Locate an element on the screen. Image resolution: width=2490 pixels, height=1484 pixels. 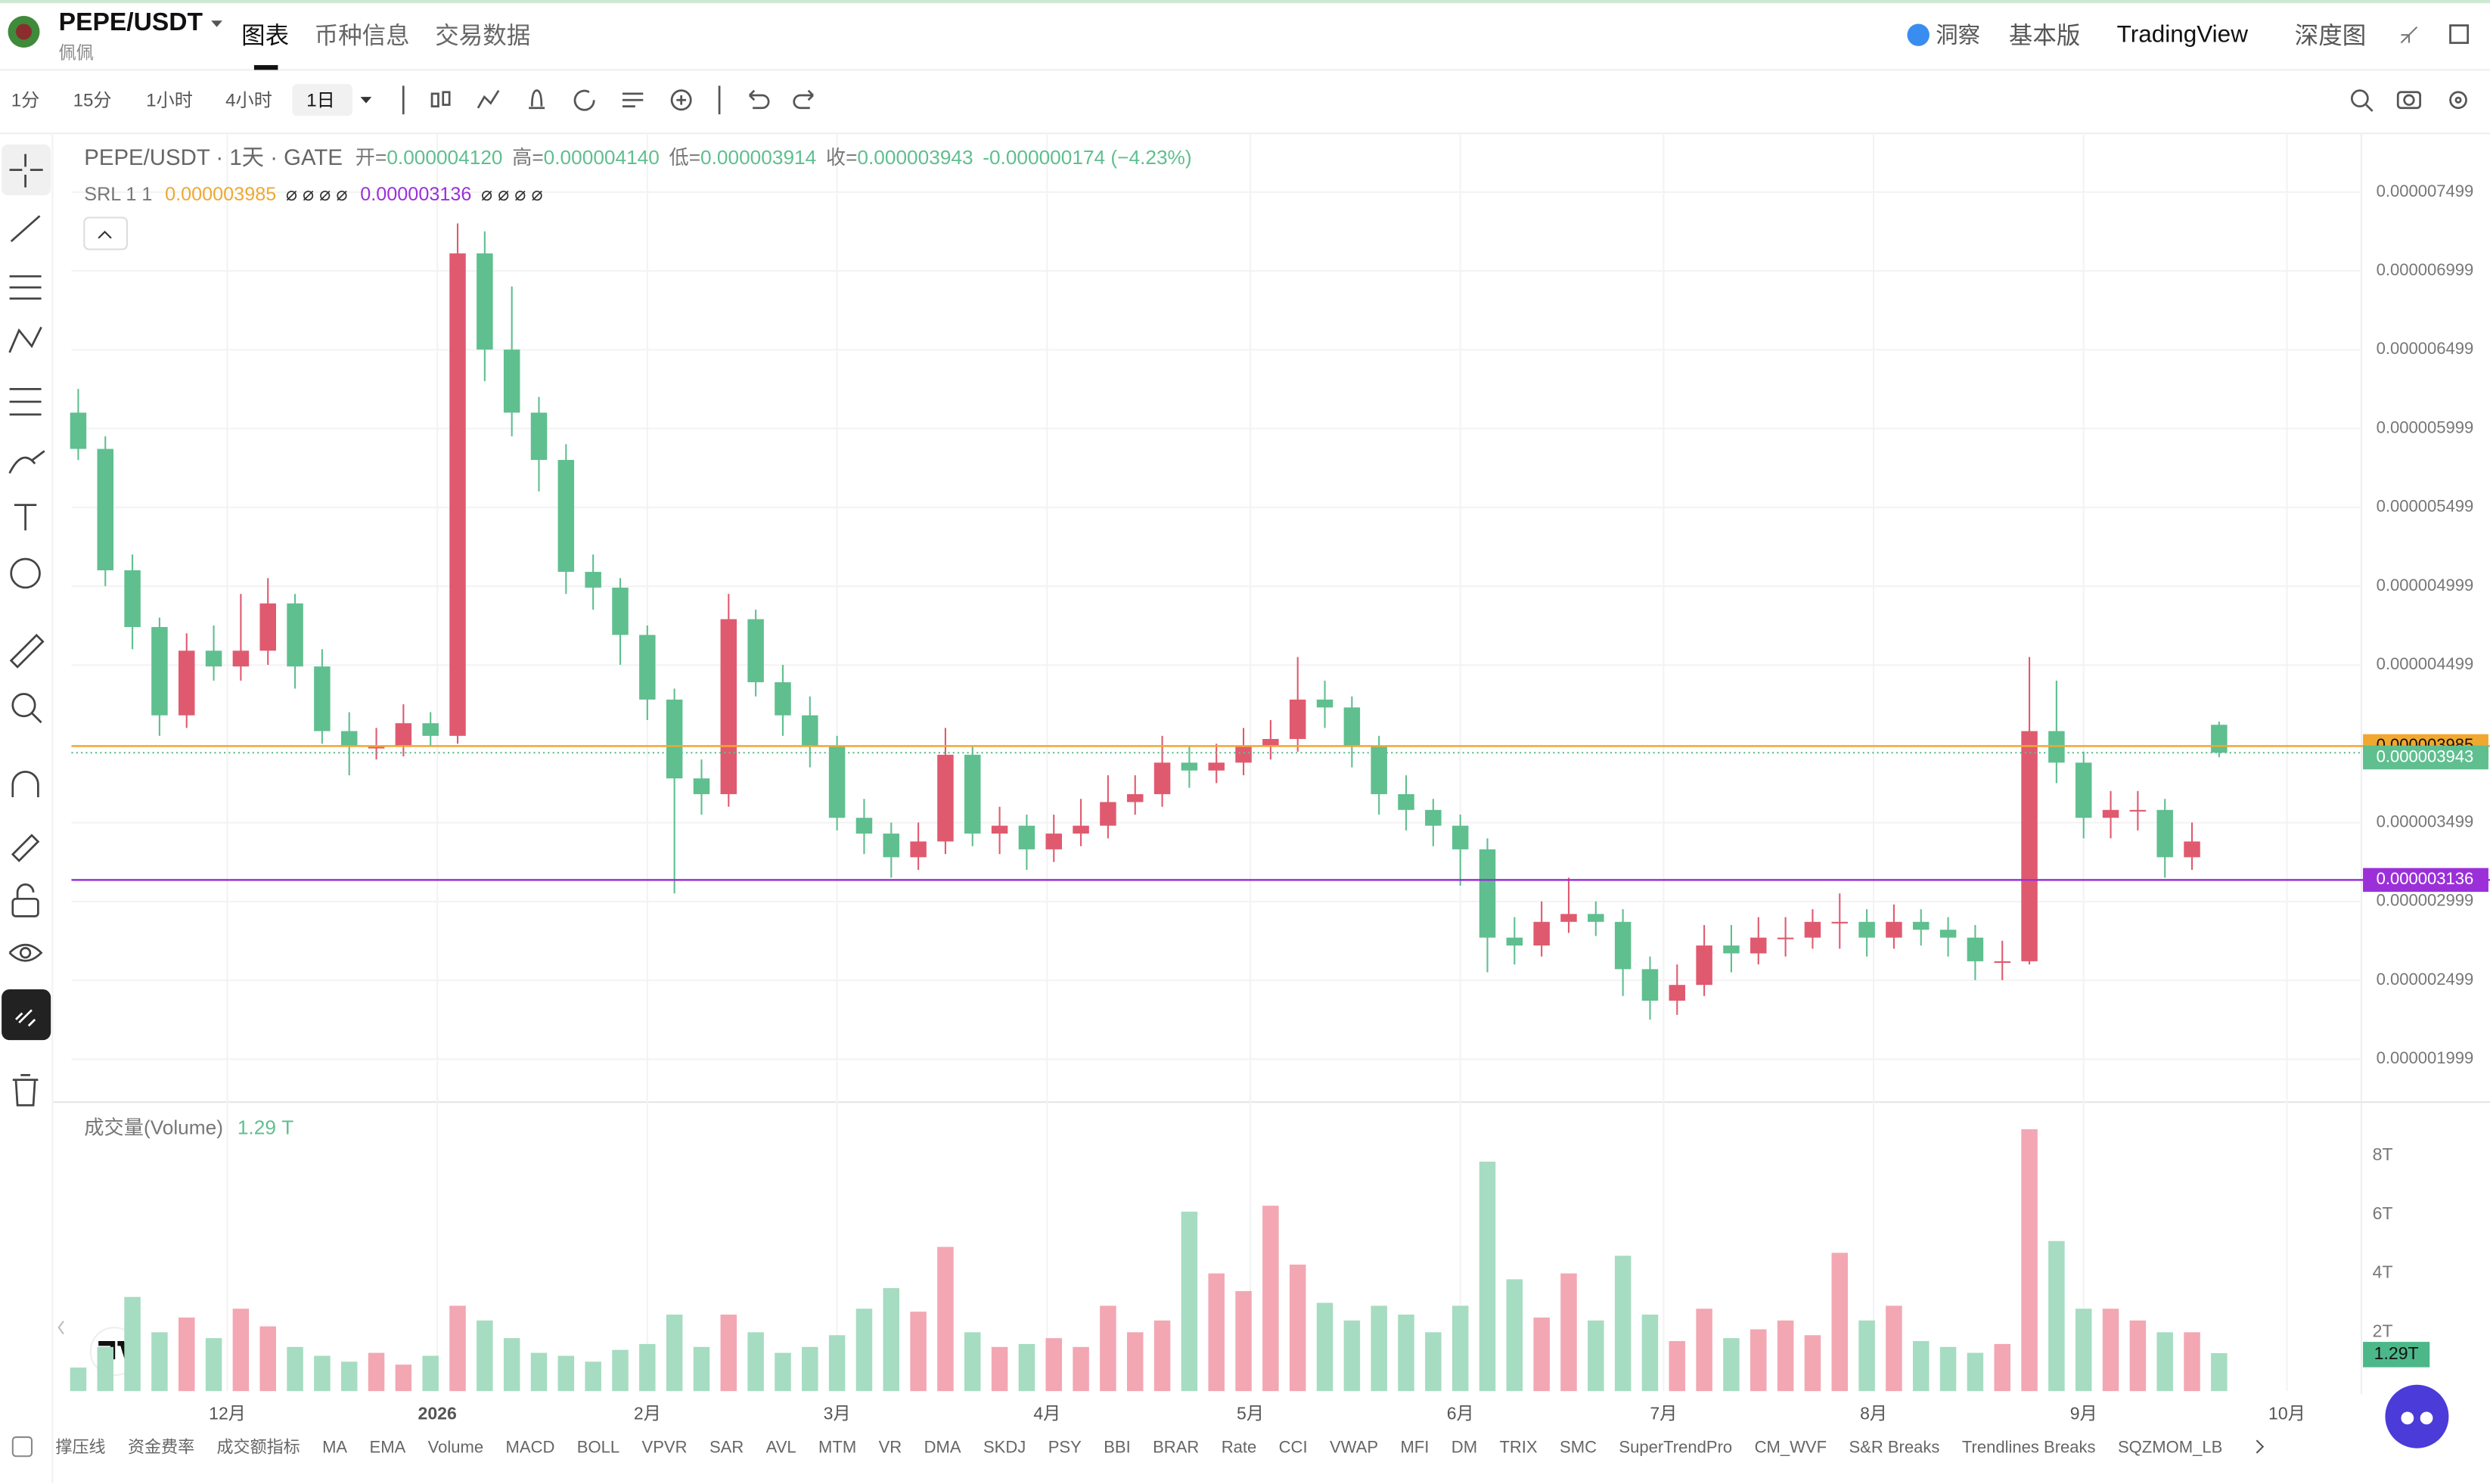
indicator-button: MACD is located at coordinates (531, 1447).